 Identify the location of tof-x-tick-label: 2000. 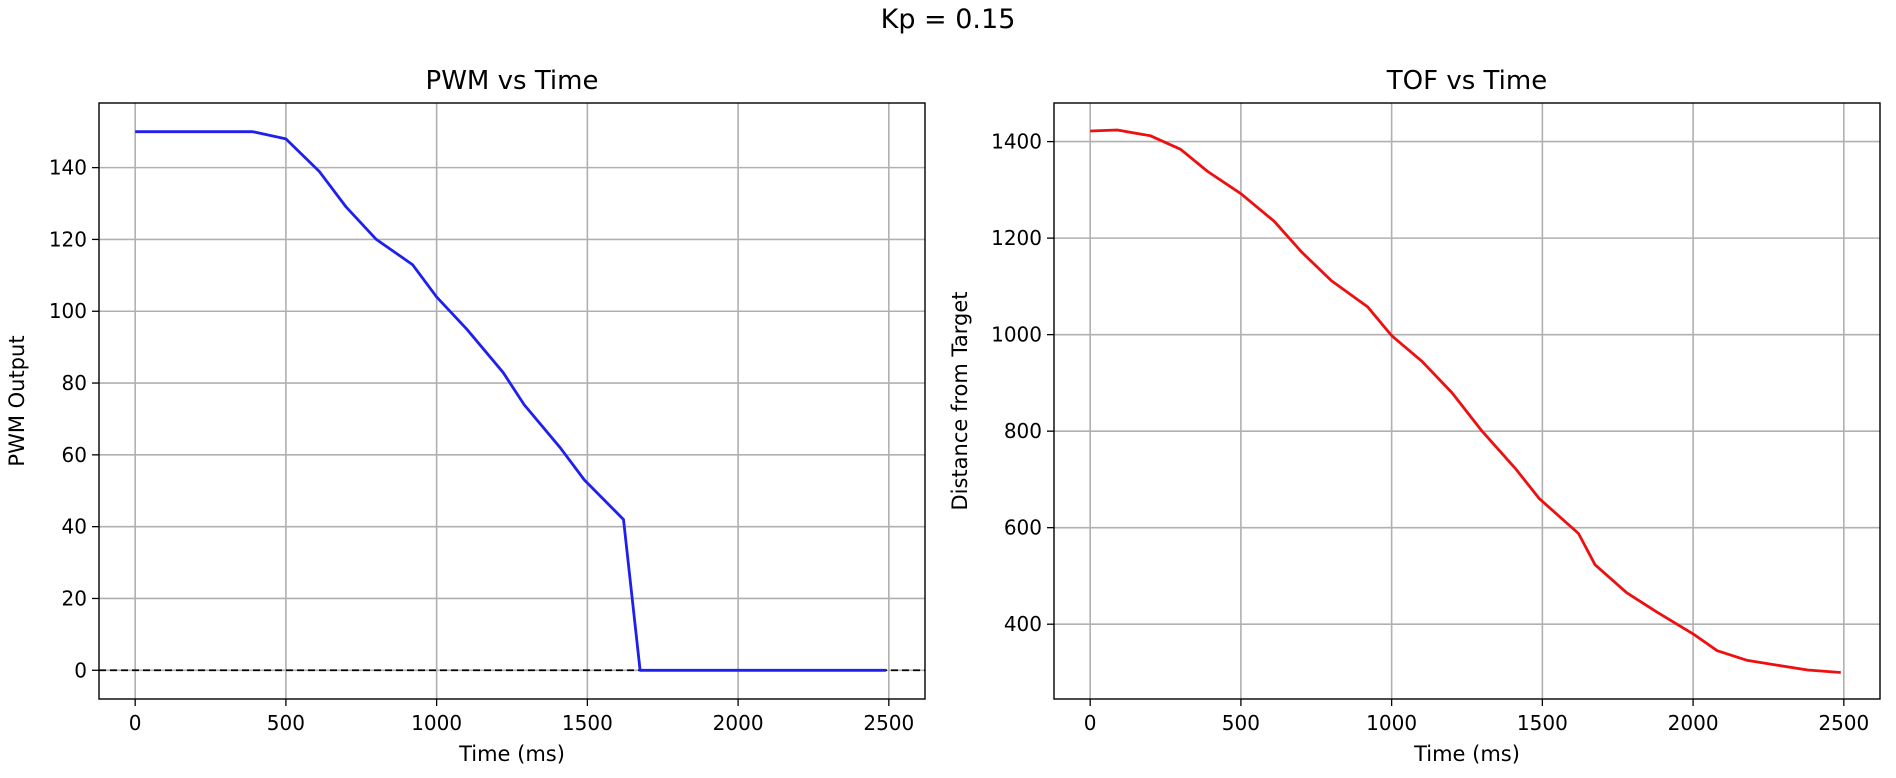
(1693, 723).